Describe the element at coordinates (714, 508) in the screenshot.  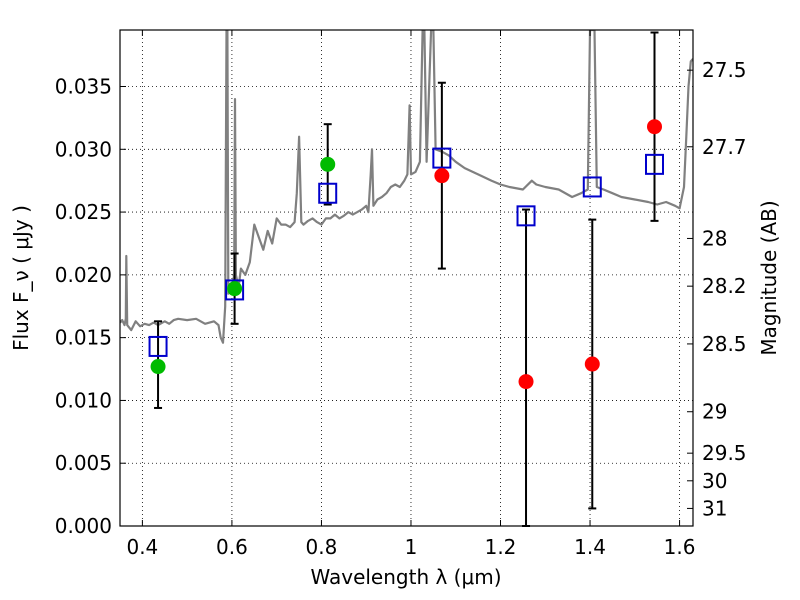
I see `right-tick-label: 31` at that location.